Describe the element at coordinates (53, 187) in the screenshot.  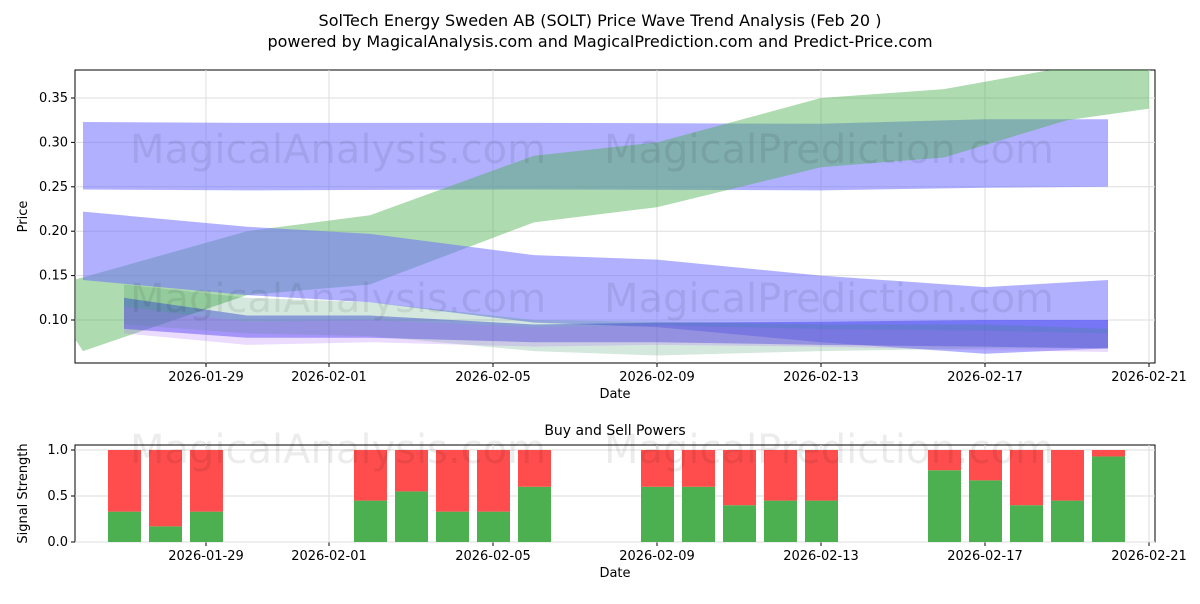
I see `y-tick-label: 0.25` at that location.